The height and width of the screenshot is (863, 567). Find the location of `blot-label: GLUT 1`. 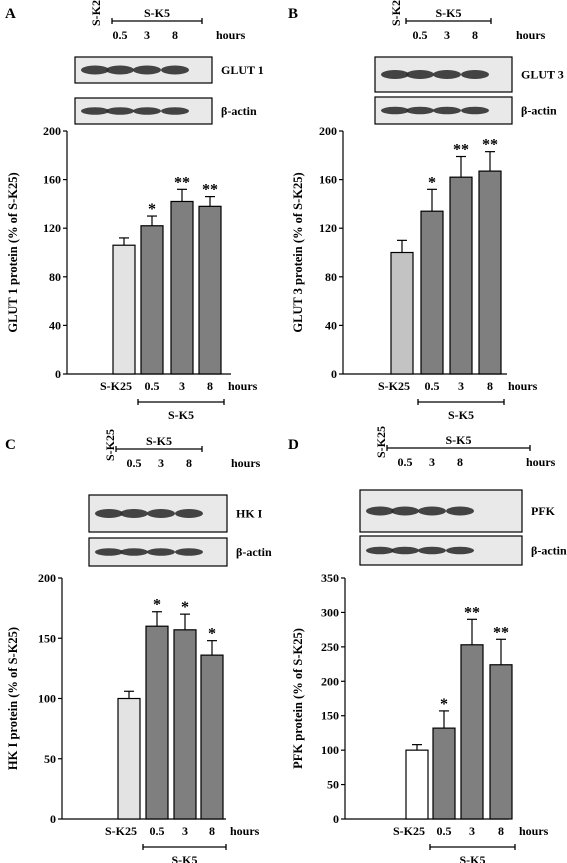

blot-label: GLUT 1 is located at coordinates (242, 70).